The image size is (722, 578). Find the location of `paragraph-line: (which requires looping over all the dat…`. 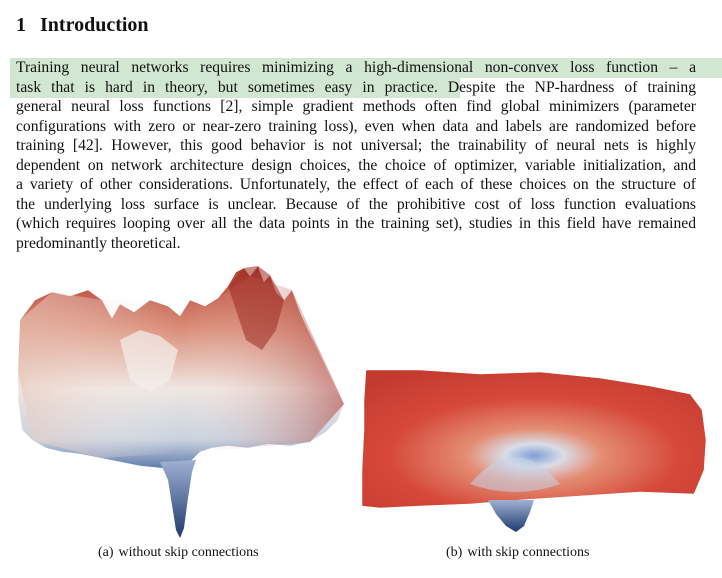

paragraph-line: (which requires looping over all the dat… is located at coordinates (356, 223).